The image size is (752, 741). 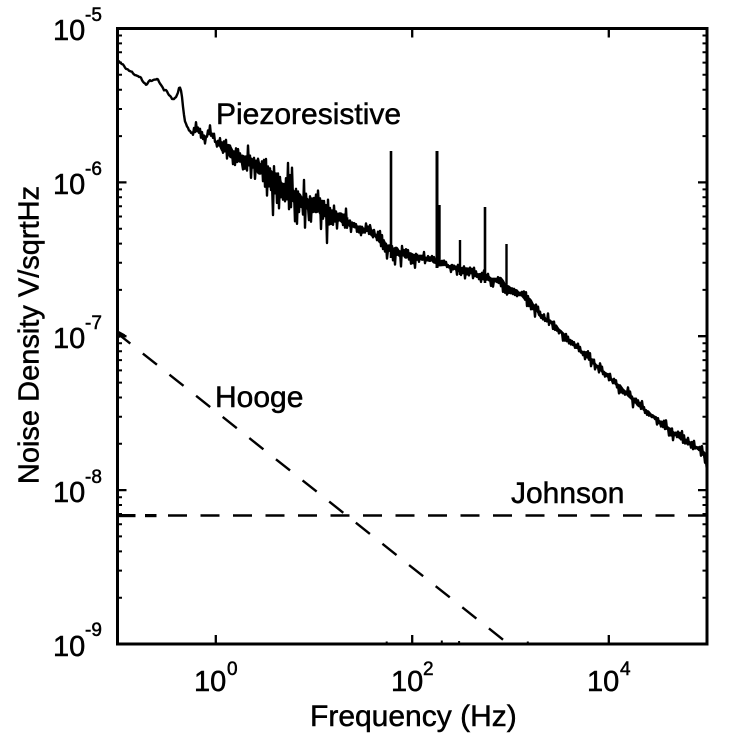 What do you see at coordinates (625, 669) in the screenshot?
I see `svg-text: 4` at bounding box center [625, 669].